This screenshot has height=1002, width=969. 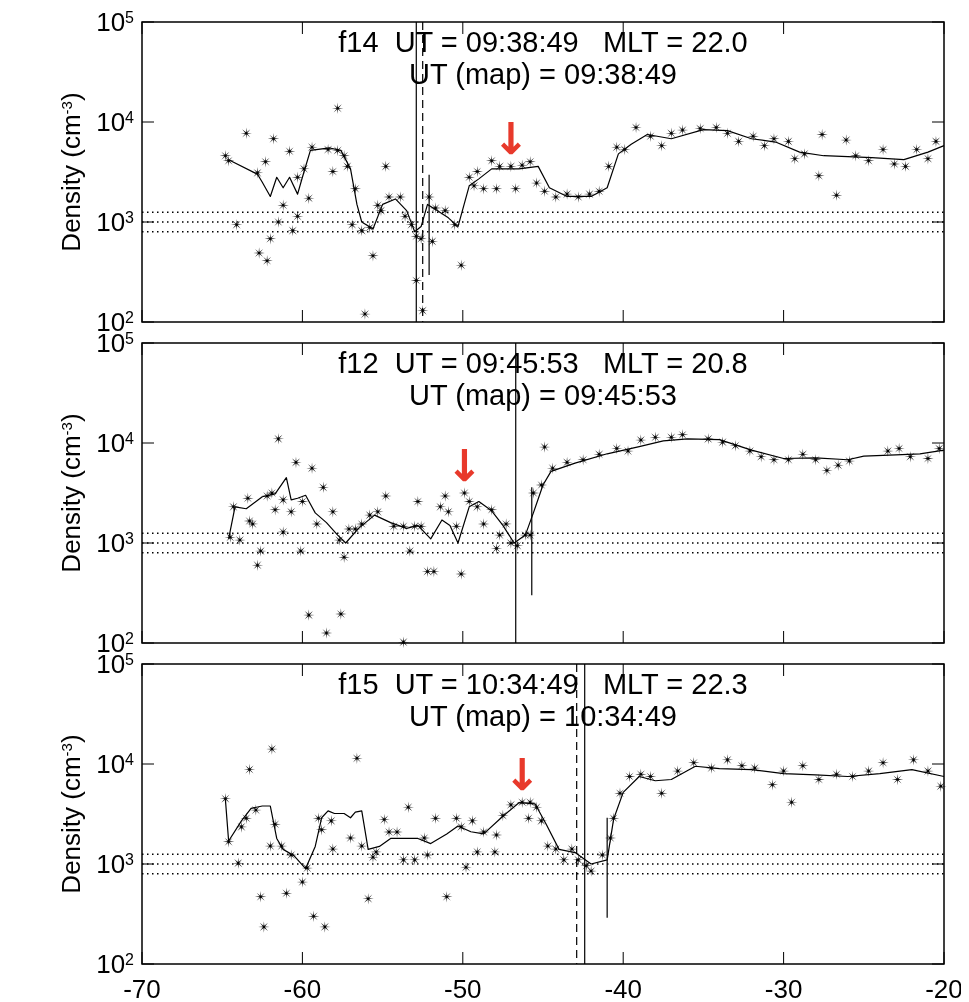 I want to click on x-tick-label: -20, so click(x=944, y=988).